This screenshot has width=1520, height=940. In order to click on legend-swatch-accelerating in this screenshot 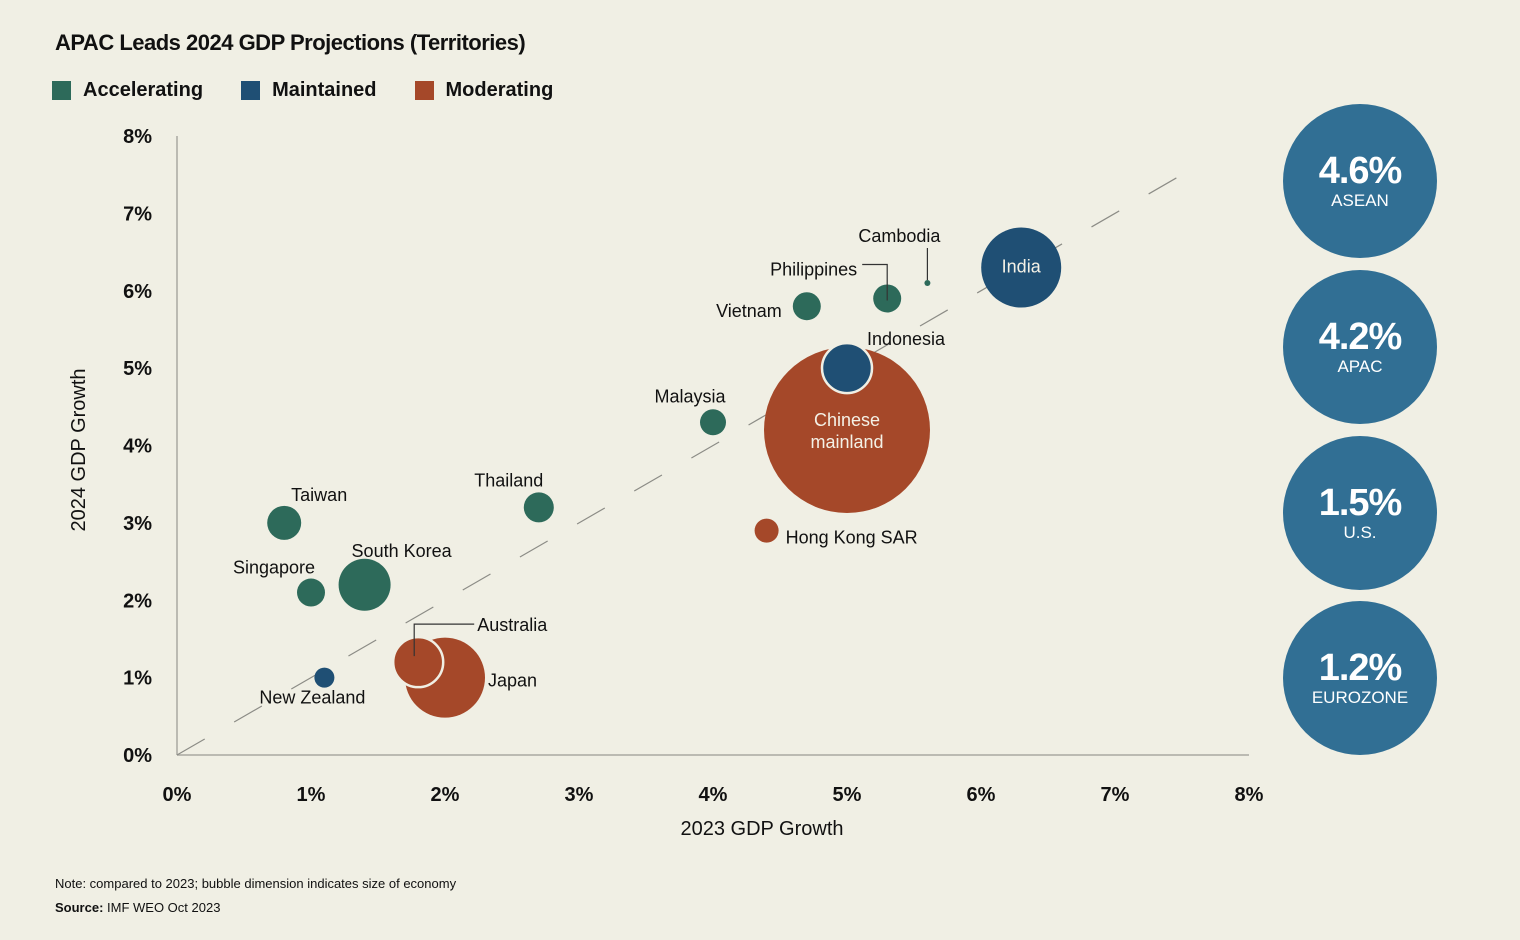, I will do `click(61, 90)`.